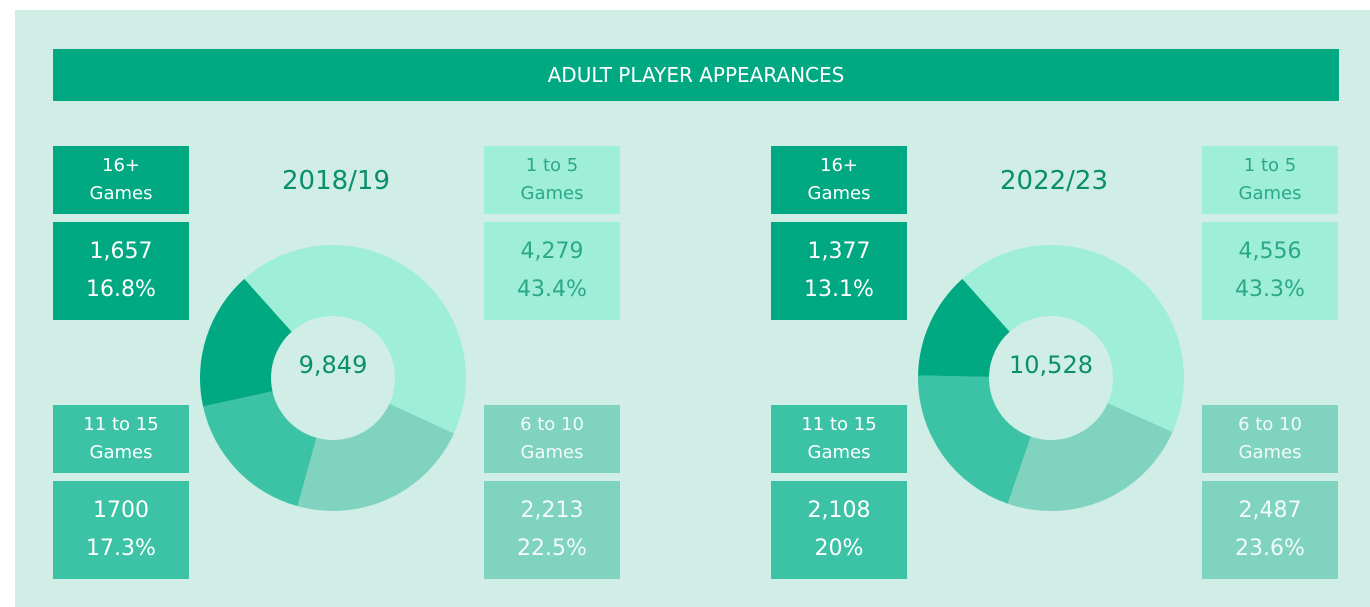 This screenshot has width=1370, height=607. What do you see at coordinates (839, 271) in the screenshot?
I see `value-box: 1,377 13.1%` at bounding box center [839, 271].